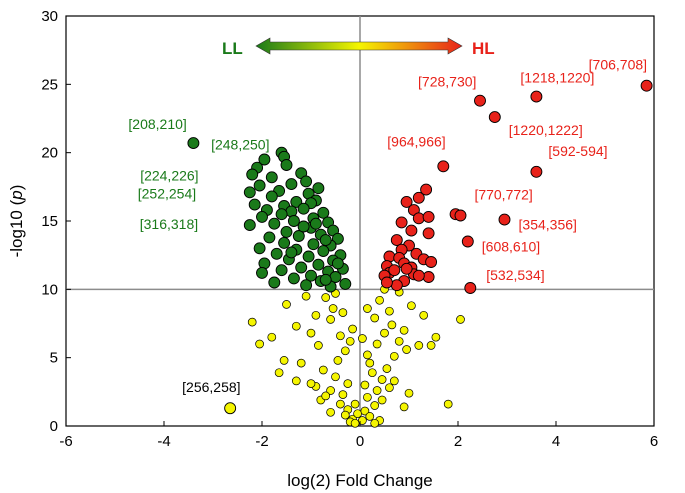 The image size is (685, 493). Describe the element at coordinates (515, 275) in the screenshot. I see `annotation-label: [532,534]` at that location.